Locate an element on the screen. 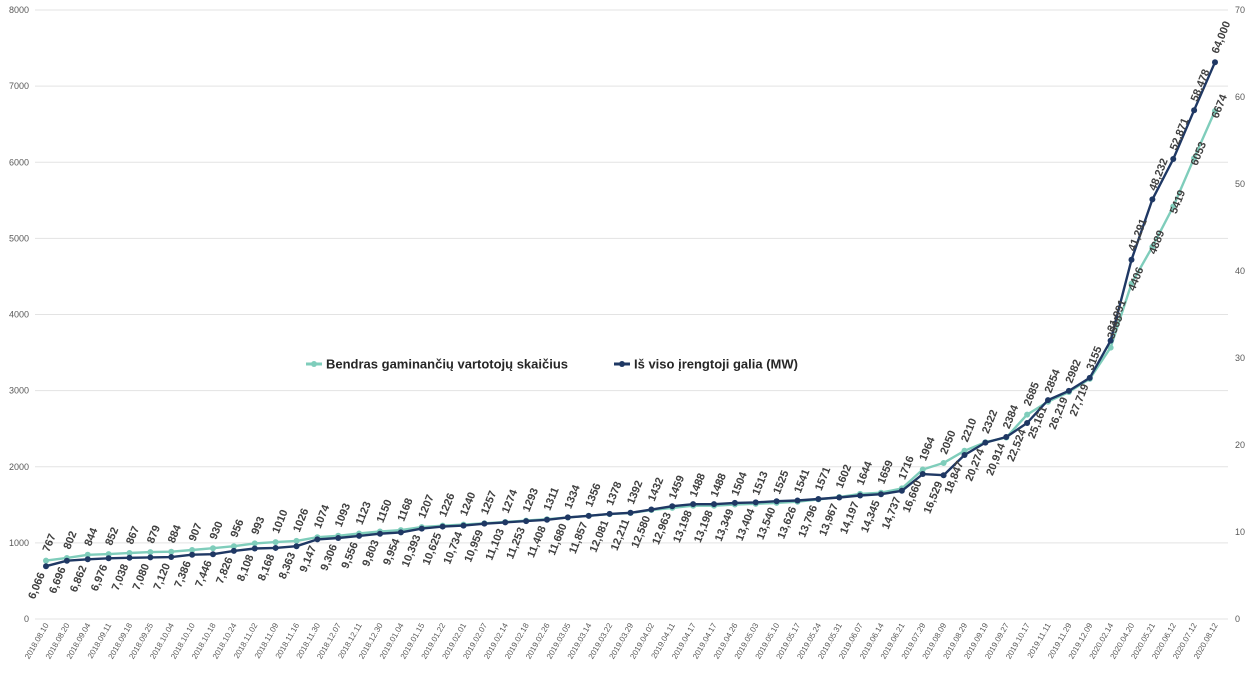  data-label-capacity: 64,000 is located at coordinates (1222, 38).